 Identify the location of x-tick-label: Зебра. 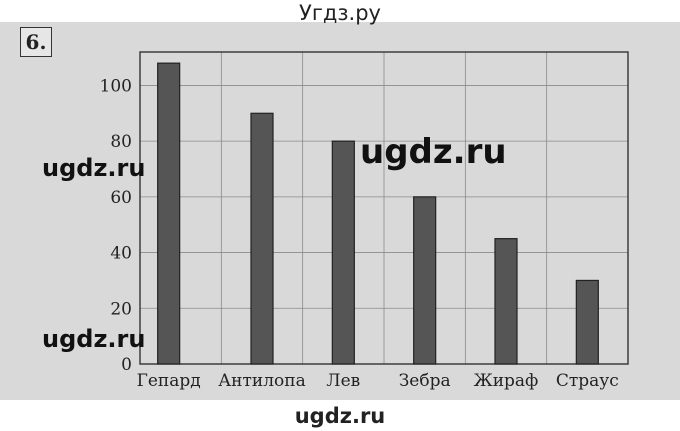
(425, 381).